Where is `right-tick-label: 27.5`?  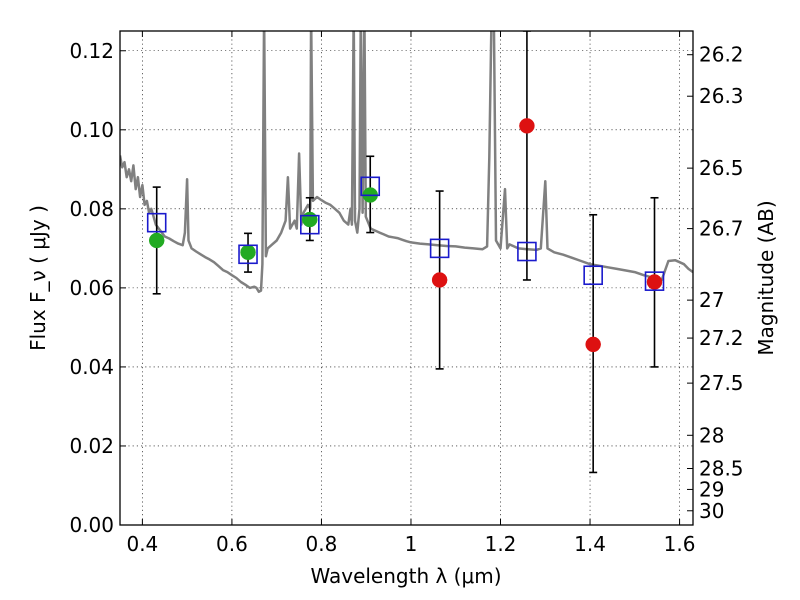 right-tick-label: 27.5 is located at coordinates (721, 383).